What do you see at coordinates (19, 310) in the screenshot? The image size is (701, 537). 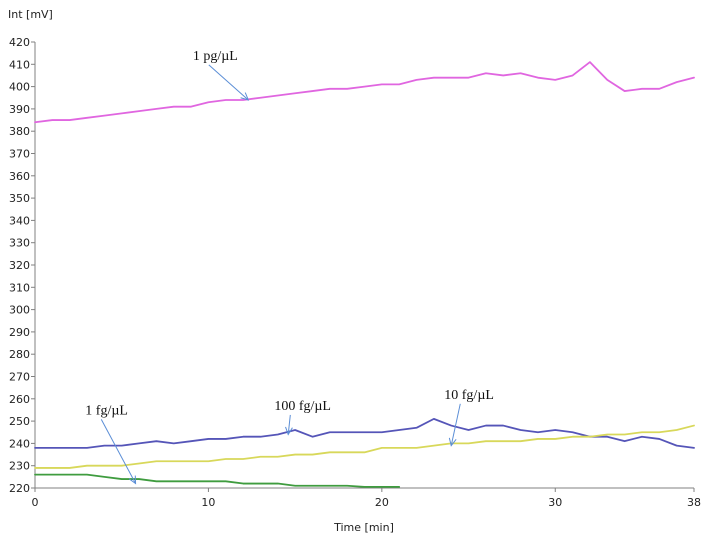 I see `y-tick-label: 300` at bounding box center [19, 310].